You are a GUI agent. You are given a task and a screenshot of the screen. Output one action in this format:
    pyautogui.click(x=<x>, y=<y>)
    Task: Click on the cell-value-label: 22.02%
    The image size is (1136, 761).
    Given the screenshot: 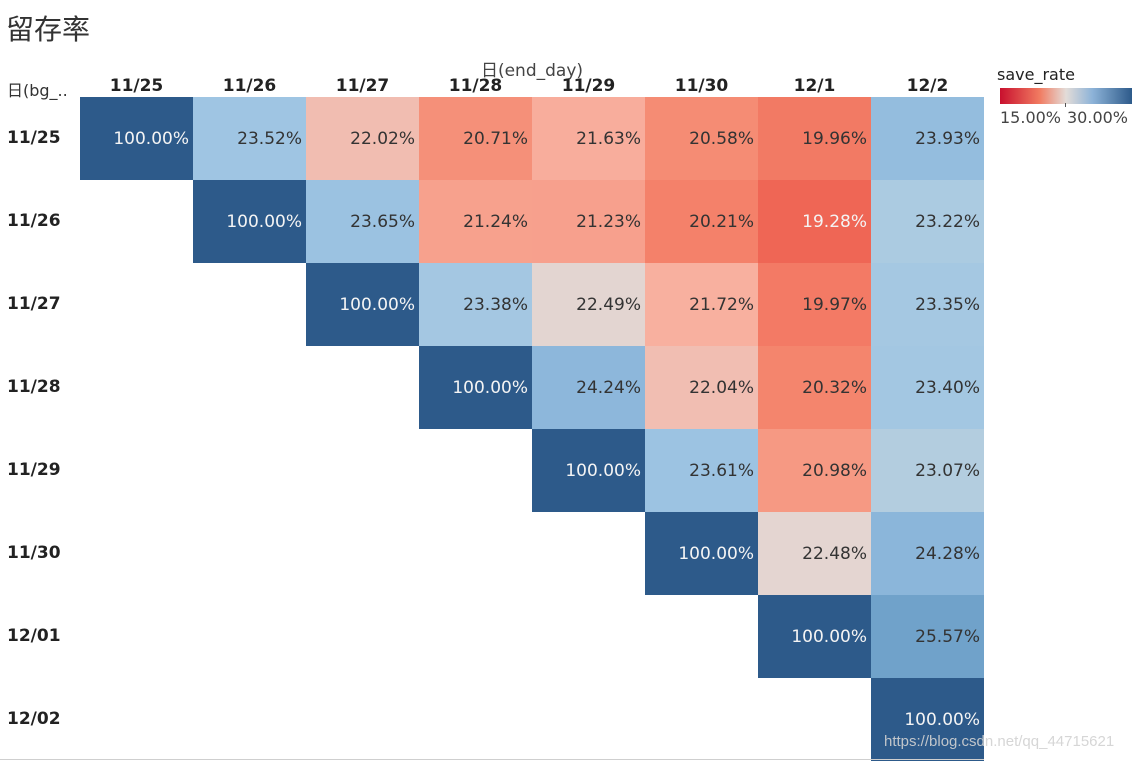 What is the action you would take?
    pyautogui.click(x=382, y=138)
    